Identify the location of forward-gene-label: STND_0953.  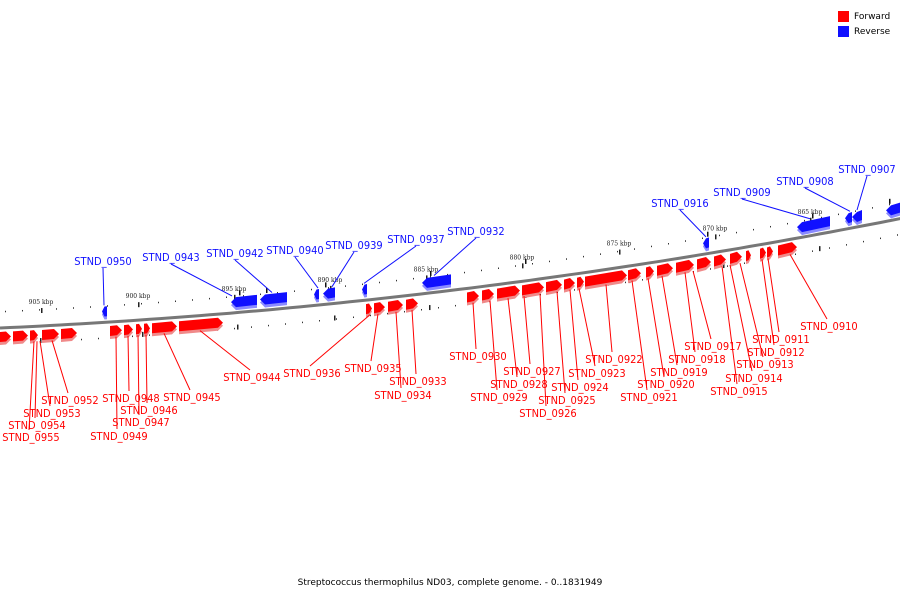
(51, 413).